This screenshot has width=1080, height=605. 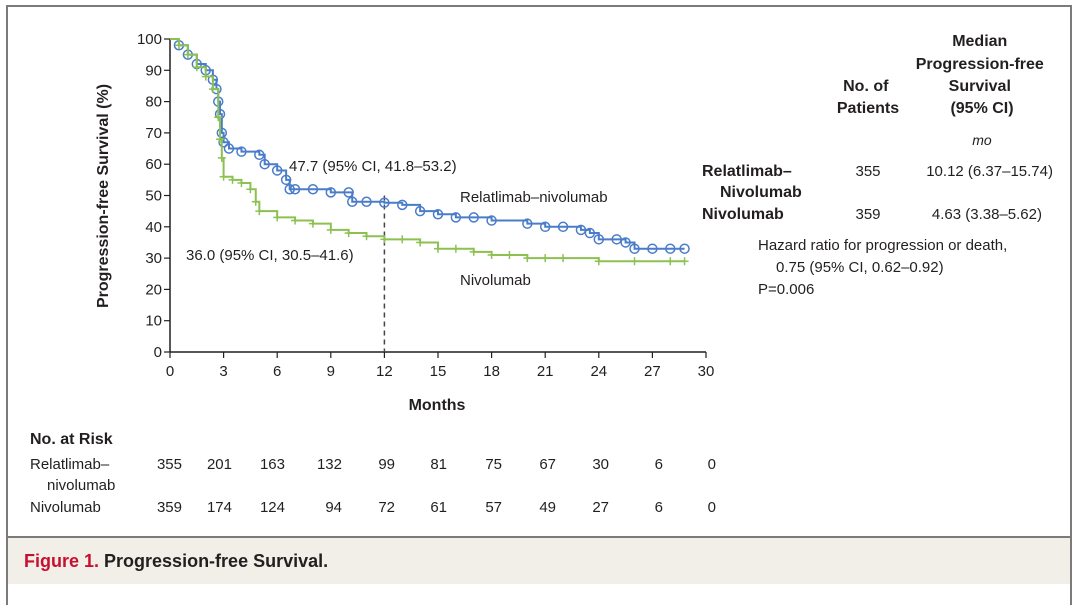 What do you see at coordinates (547, 507) in the screenshot?
I see `risk-value: 49` at bounding box center [547, 507].